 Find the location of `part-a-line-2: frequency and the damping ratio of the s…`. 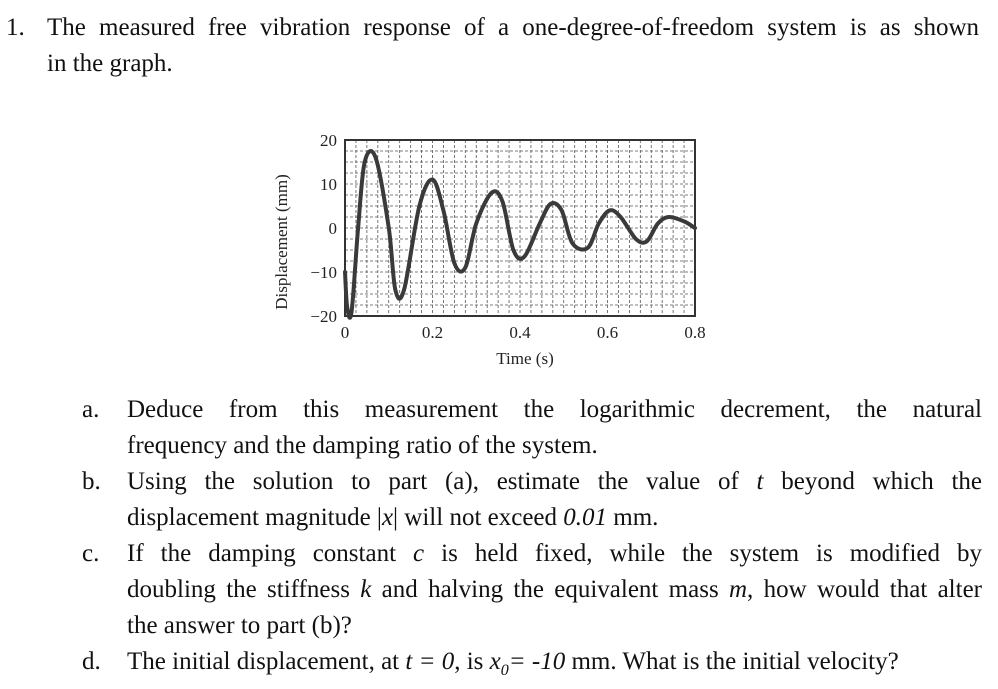

part-a-line-2: frequency and the damping ratio of the s… is located at coordinates (362, 445).